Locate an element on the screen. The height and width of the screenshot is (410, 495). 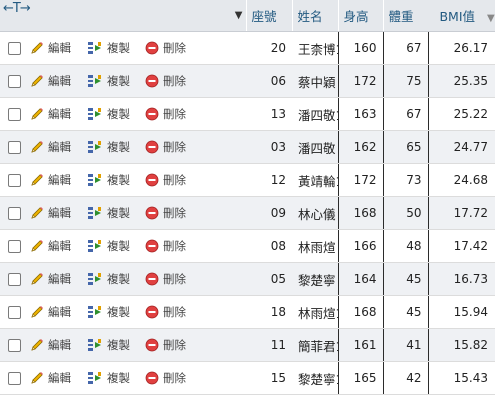
column-header-bmi: BMI值 is located at coordinates (457, 16).